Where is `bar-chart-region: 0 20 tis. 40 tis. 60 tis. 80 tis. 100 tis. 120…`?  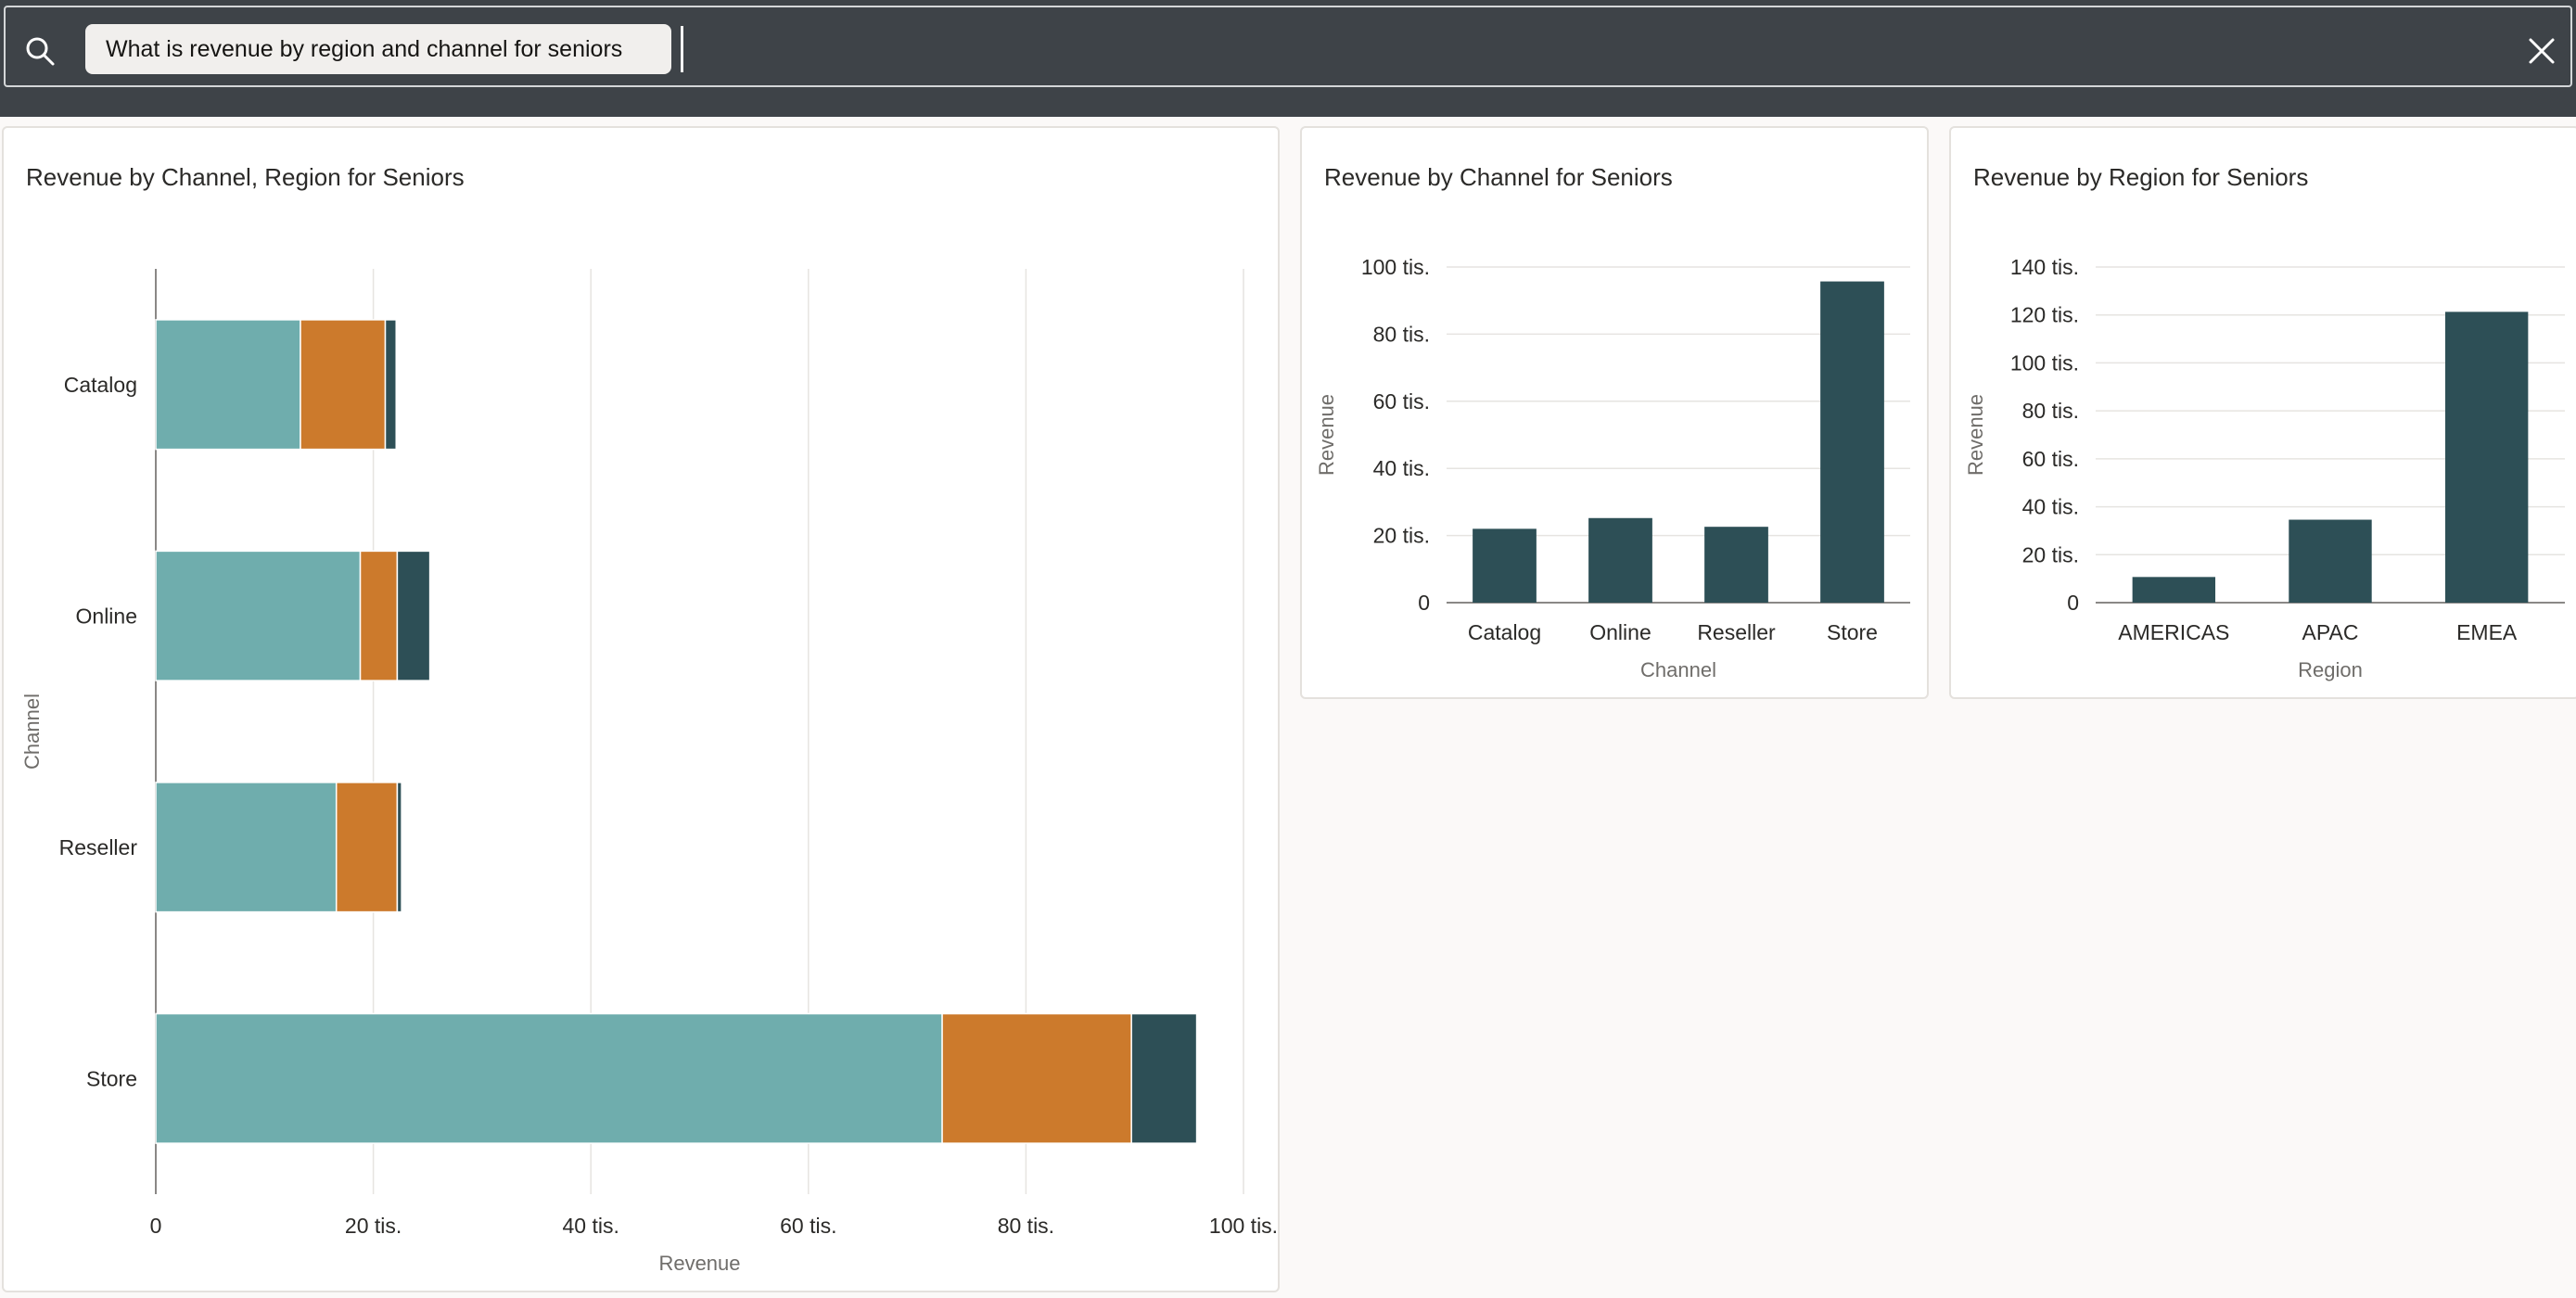 bar-chart-region: 0 20 tis. 40 tis. 60 tis. 80 tis. 100 tis. 120… is located at coordinates (2264, 468).